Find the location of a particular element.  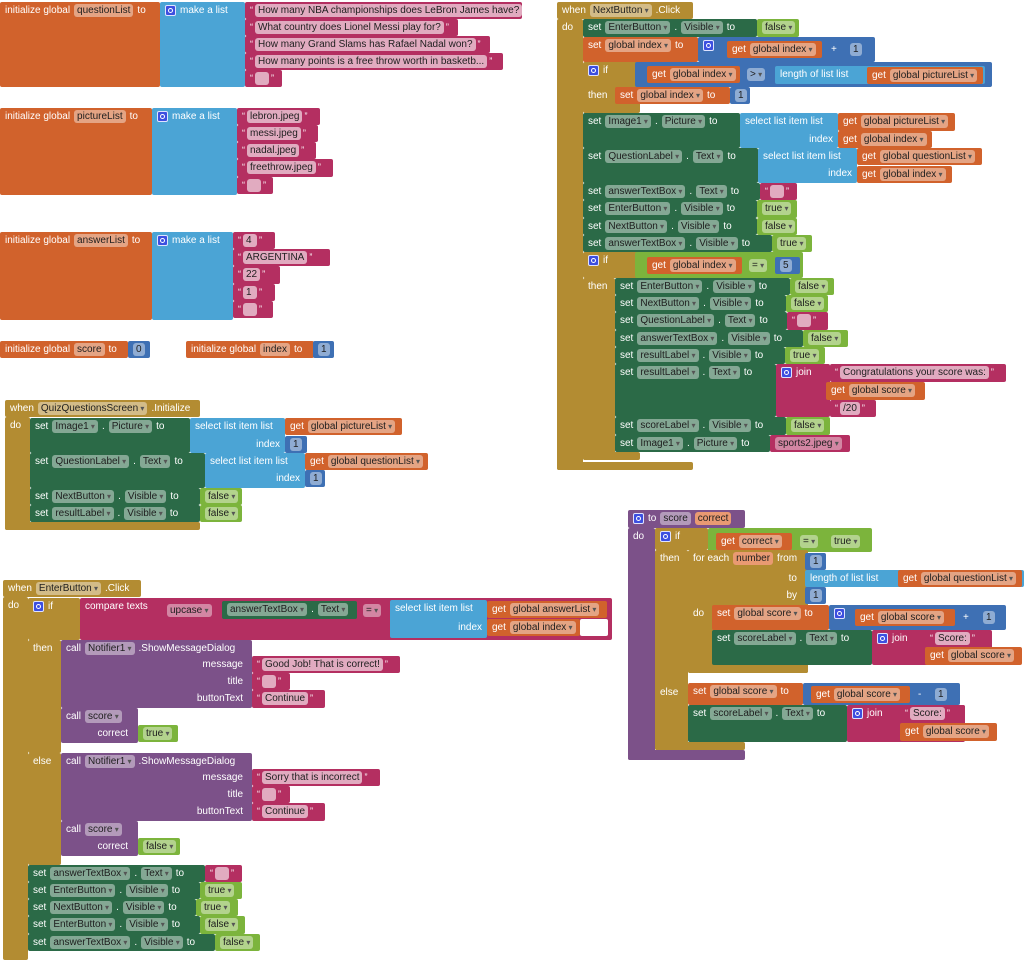

score-proc-get-global-questionlist: get global questionList is located at coordinates (960, 578).